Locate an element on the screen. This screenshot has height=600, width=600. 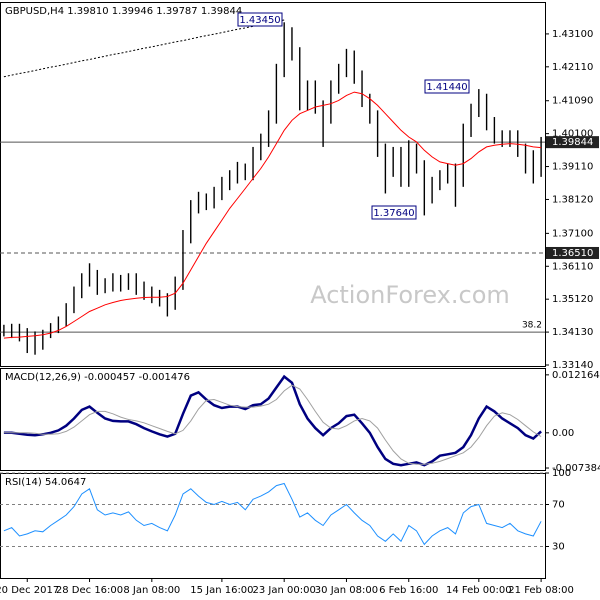
panel-title: RSI(14) 54.0647 is located at coordinates (45, 482).